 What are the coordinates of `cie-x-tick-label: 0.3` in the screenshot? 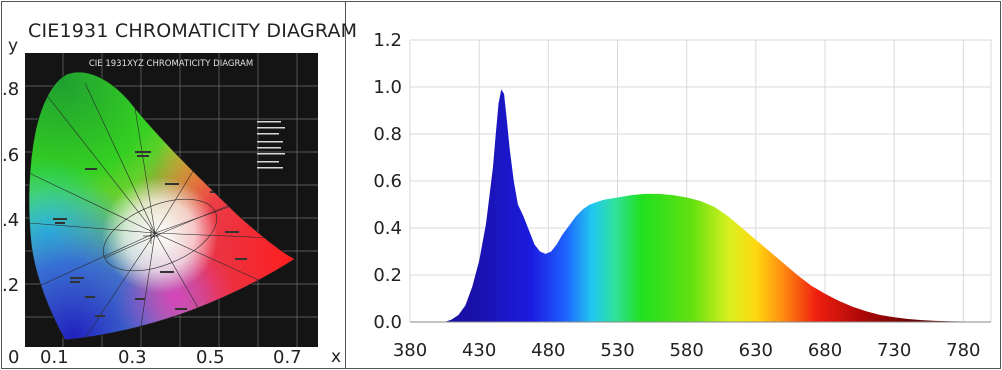 It's located at (132, 357).